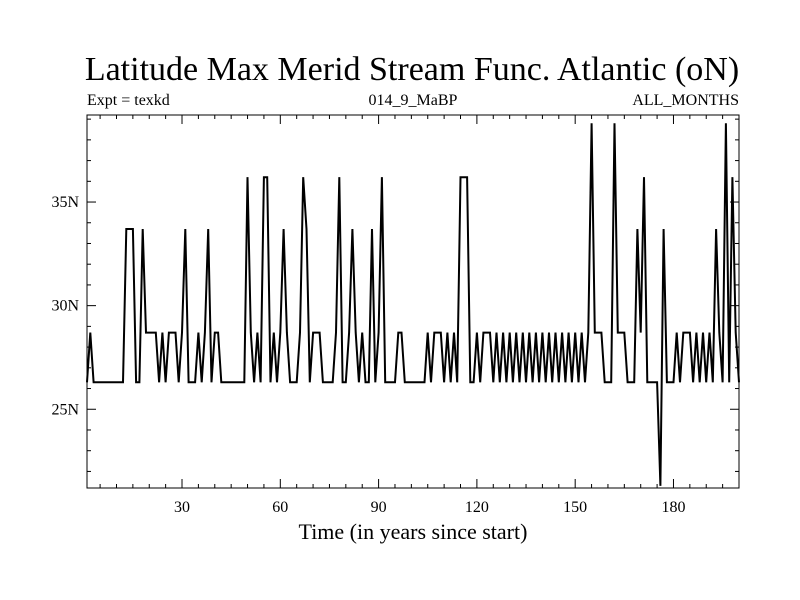  What do you see at coordinates (65, 202) in the screenshot?
I see `y-tick-label: 35N` at bounding box center [65, 202].